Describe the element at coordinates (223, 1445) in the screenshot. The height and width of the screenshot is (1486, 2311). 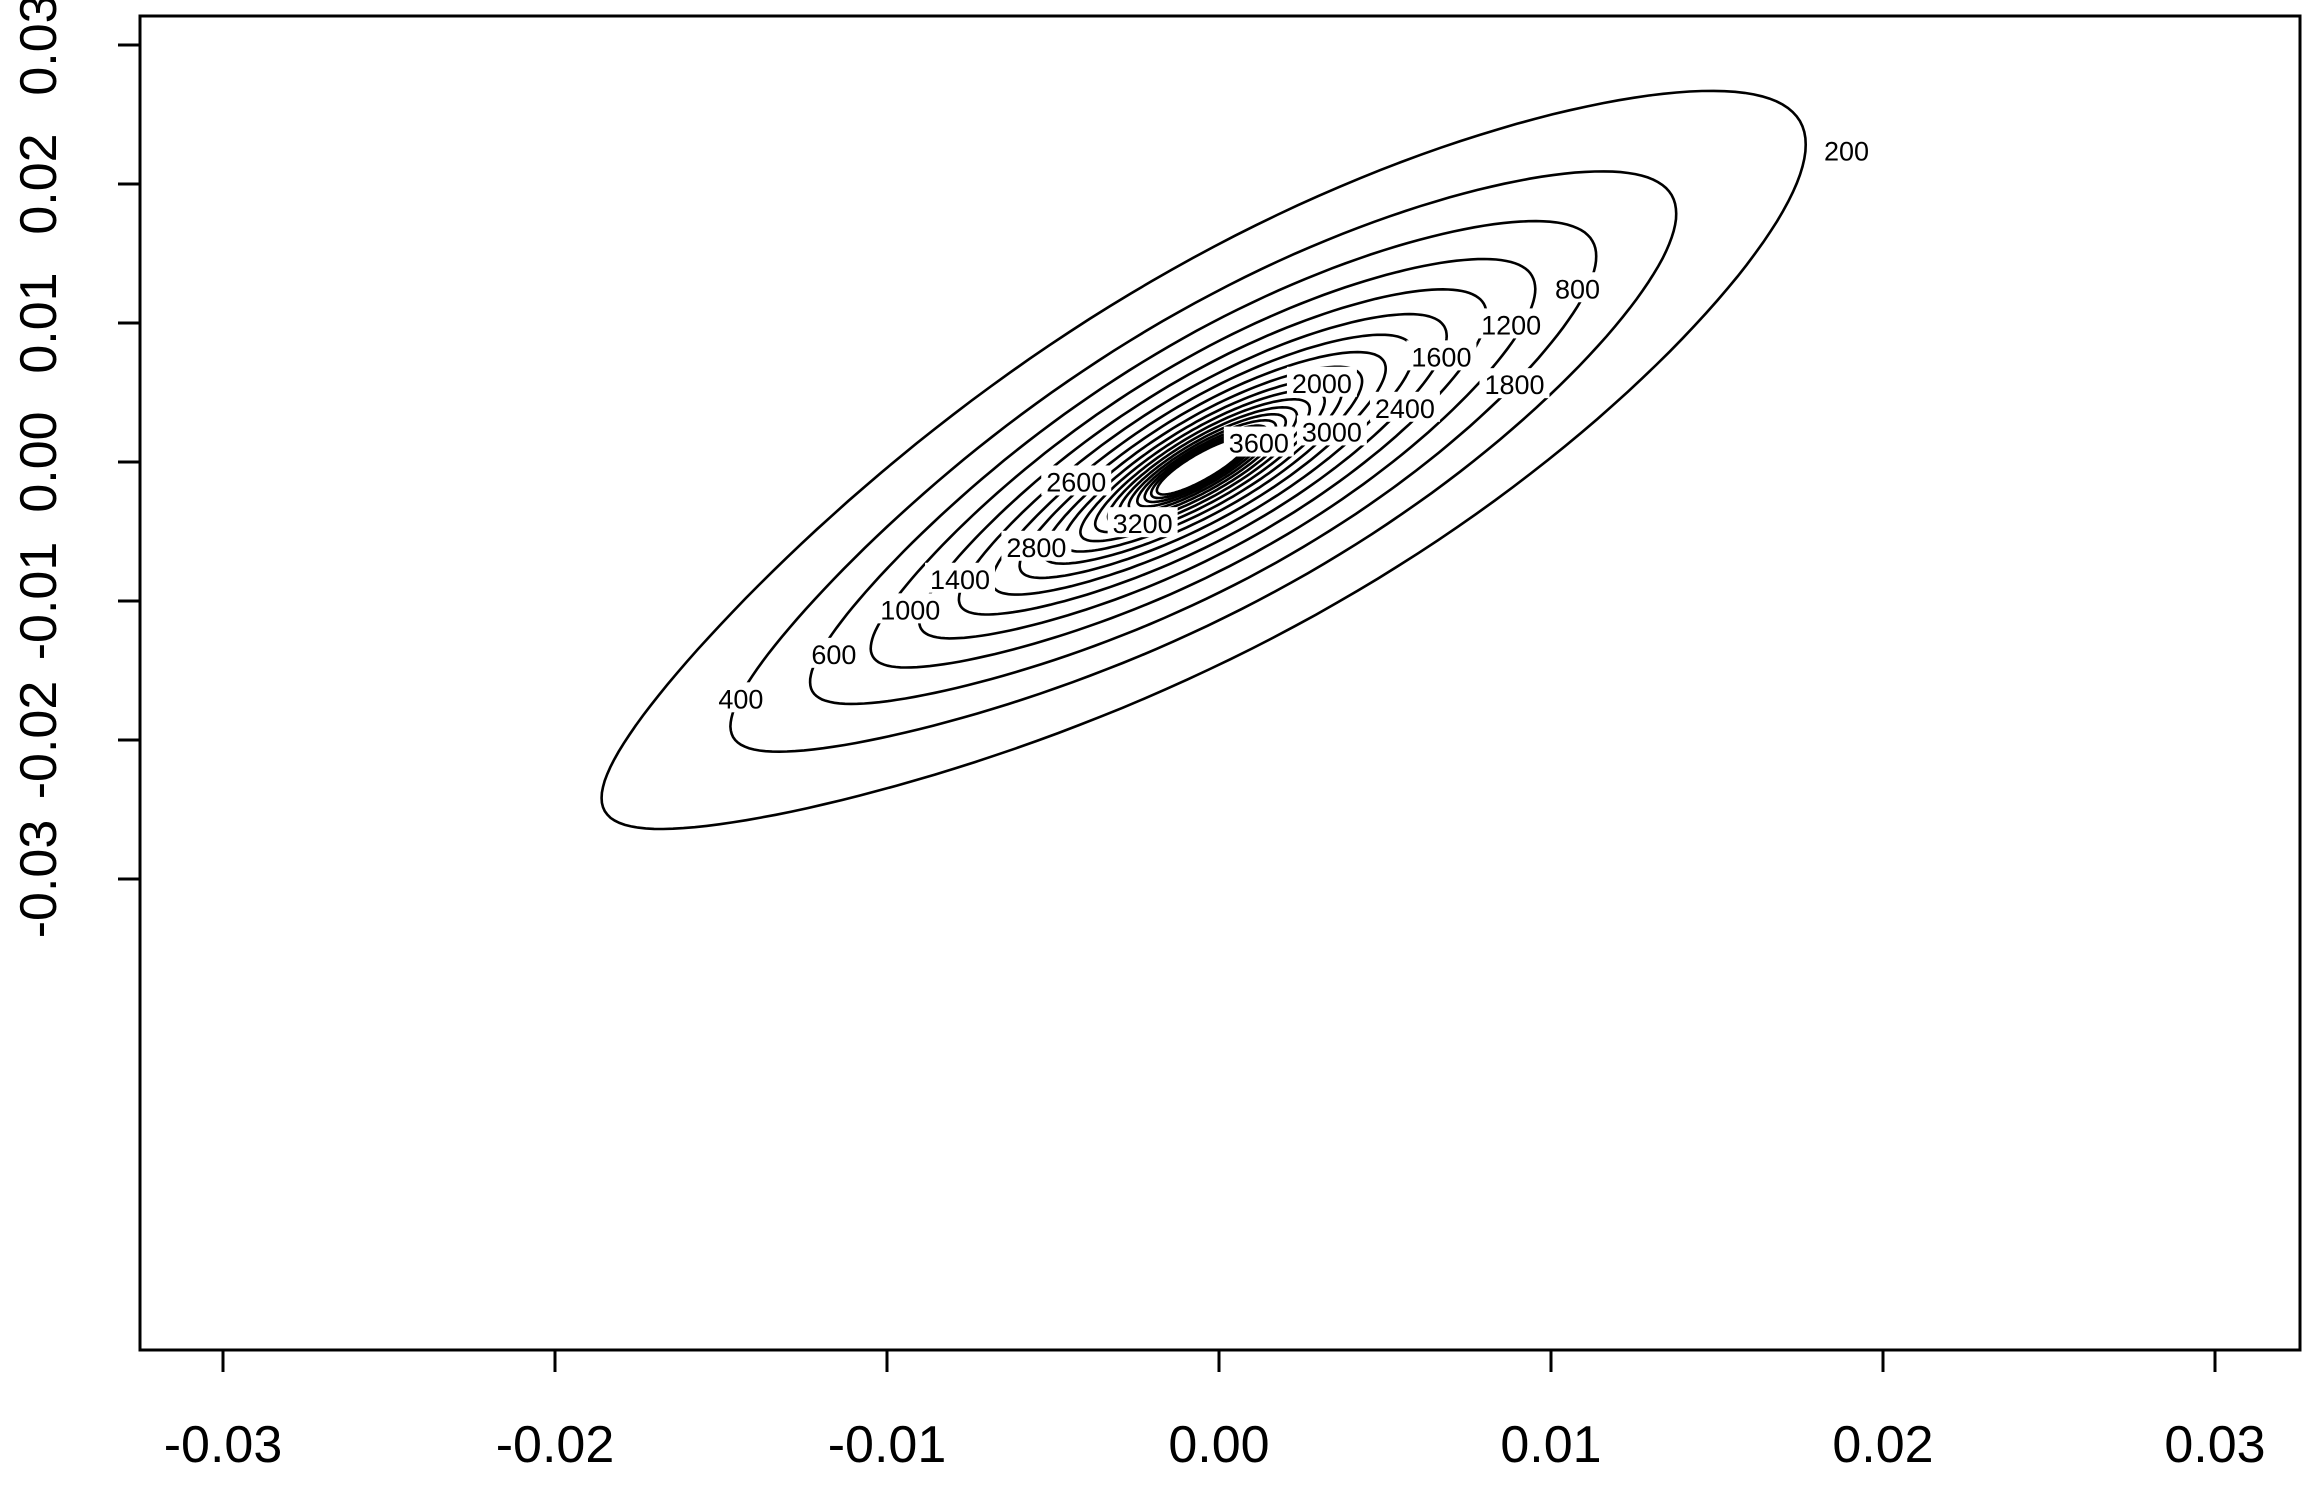
I see `x-tick-label: -0.03` at that location.